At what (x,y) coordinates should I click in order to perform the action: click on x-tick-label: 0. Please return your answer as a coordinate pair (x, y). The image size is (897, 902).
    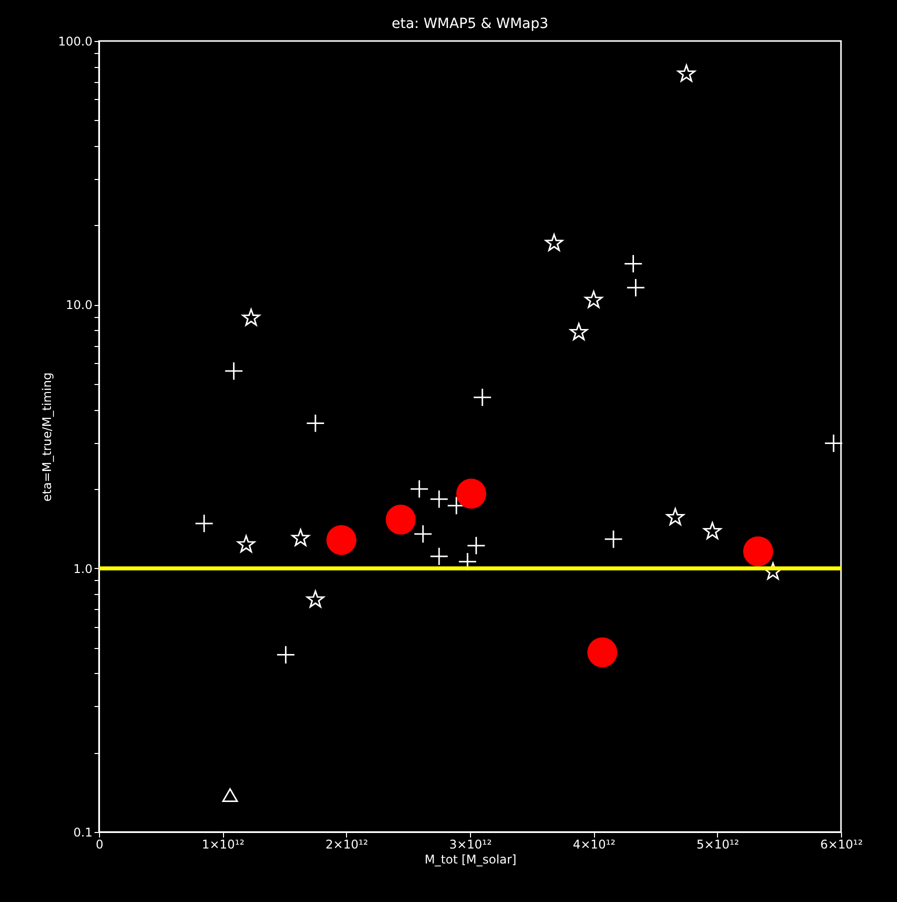
    Looking at the image, I should click on (100, 845).